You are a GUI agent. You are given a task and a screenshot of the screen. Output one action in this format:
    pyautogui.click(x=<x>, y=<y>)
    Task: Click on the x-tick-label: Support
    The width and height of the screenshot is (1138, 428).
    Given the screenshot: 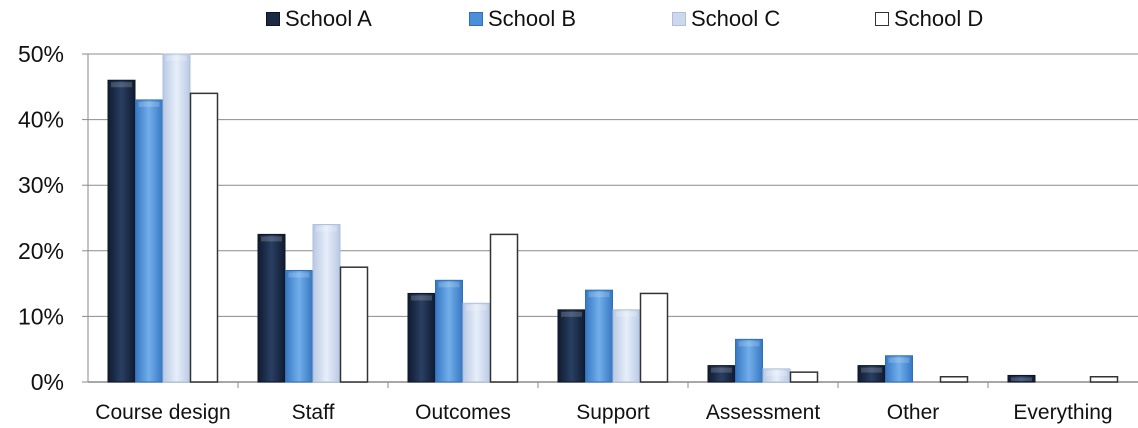 What is the action you would take?
    pyautogui.click(x=613, y=412)
    